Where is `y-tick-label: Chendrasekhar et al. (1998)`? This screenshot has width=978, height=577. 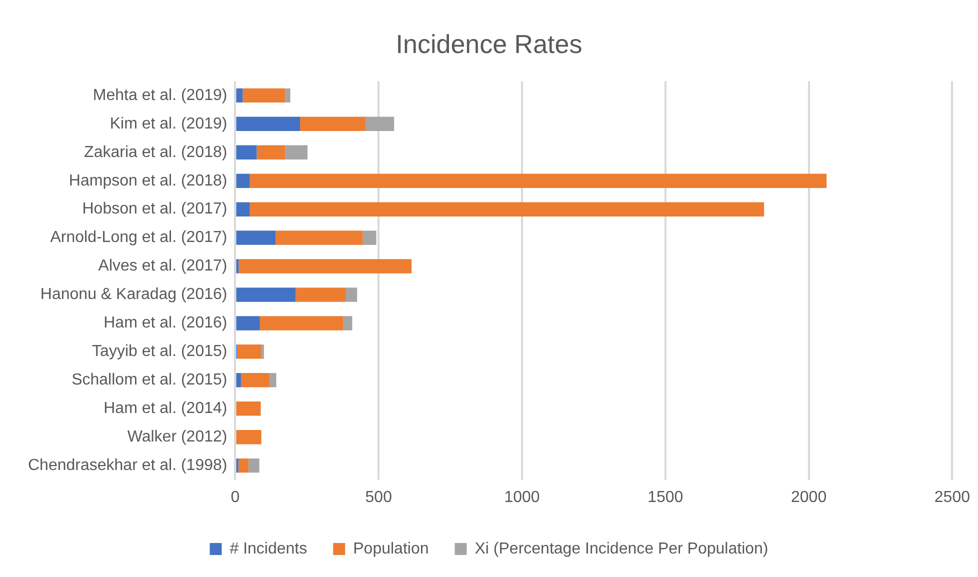 y-tick-label: Chendrasekhar et al. (1998) is located at coordinates (128, 465).